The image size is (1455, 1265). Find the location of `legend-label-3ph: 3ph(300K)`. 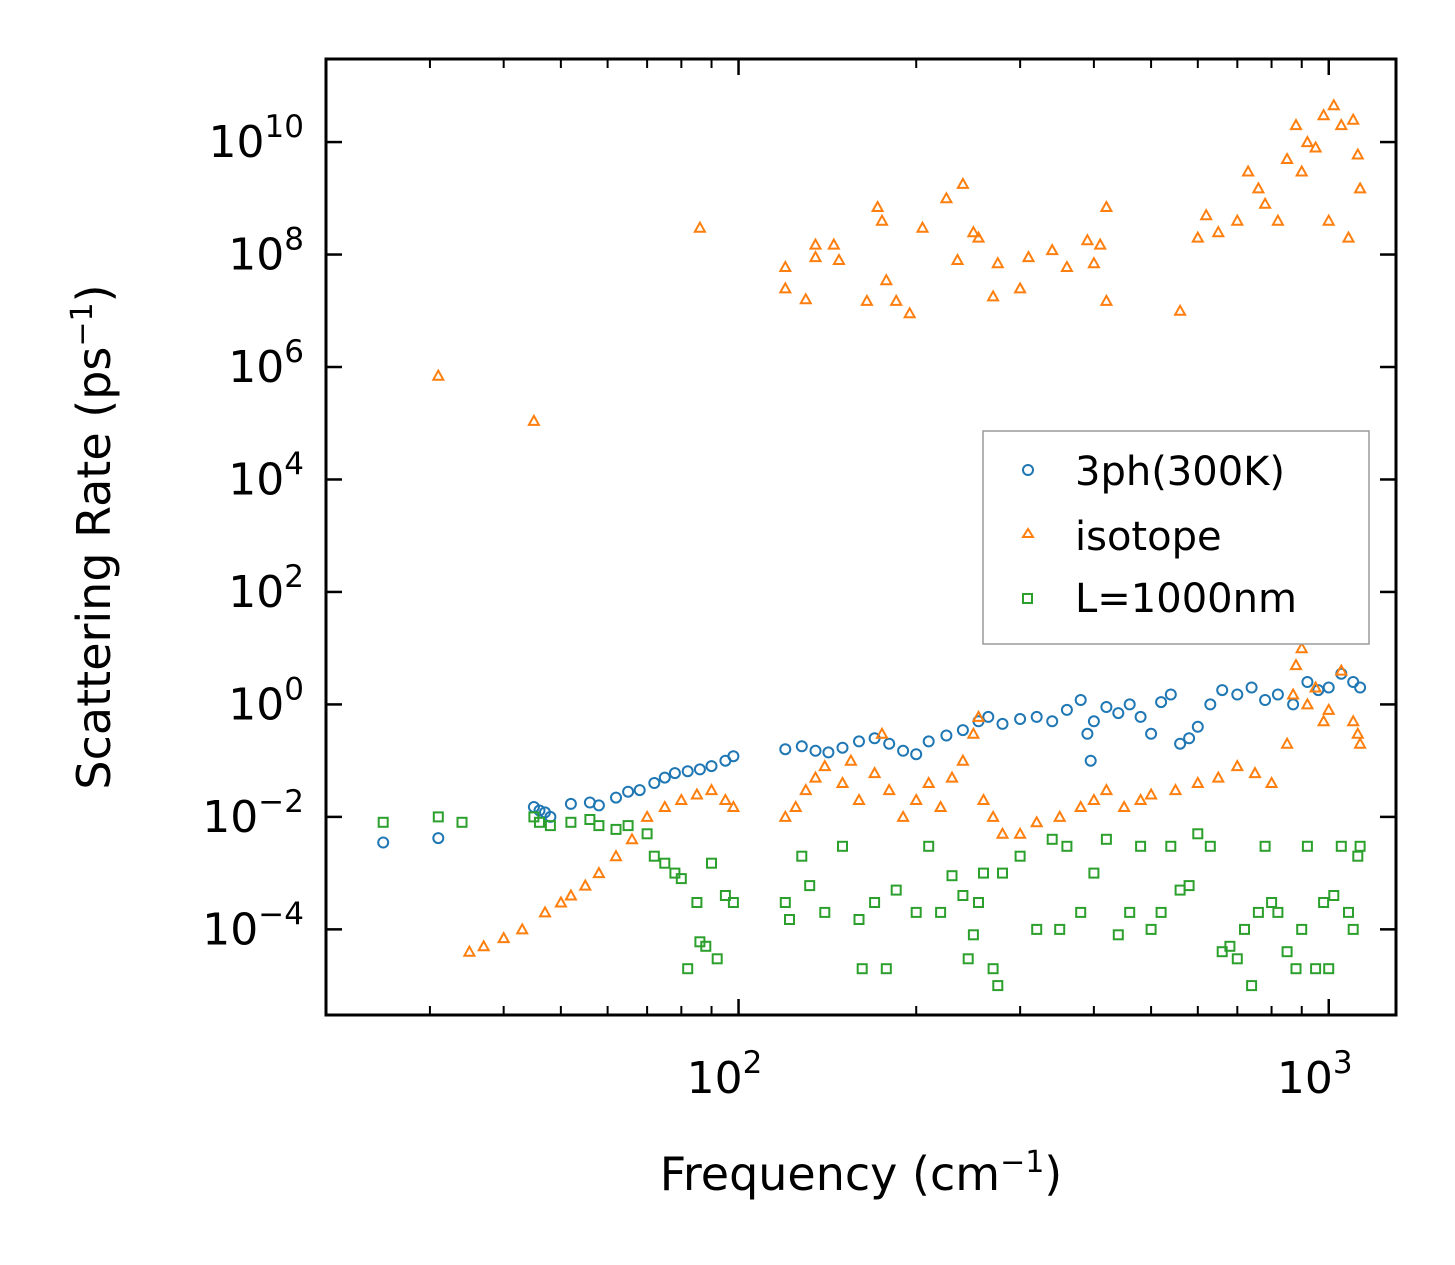

legend-label-3ph: 3ph(300K) is located at coordinates (1180, 472).